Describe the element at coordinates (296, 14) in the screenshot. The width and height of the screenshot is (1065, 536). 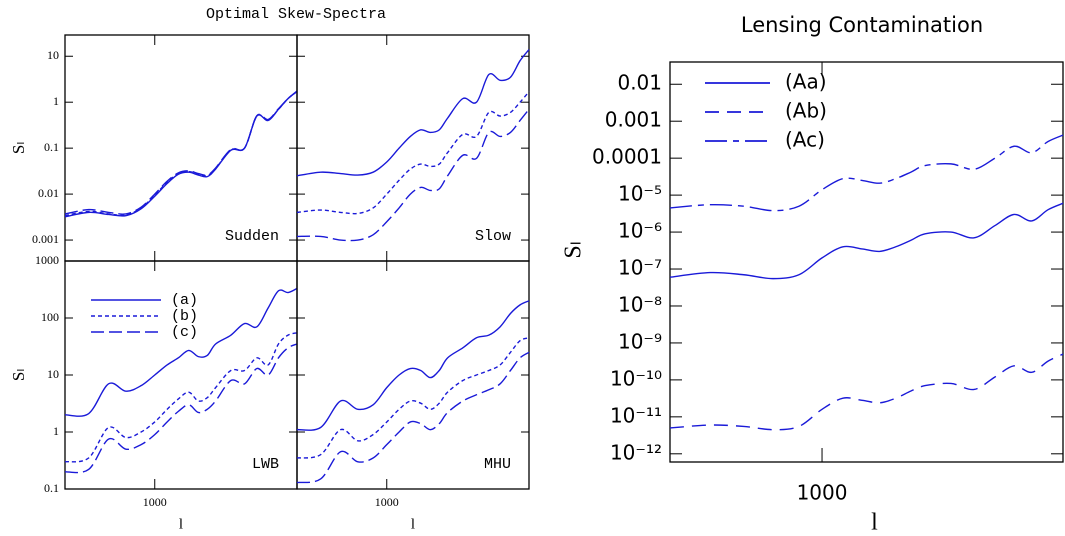
I see `left-title: Optimal Skew-Spectra` at that location.